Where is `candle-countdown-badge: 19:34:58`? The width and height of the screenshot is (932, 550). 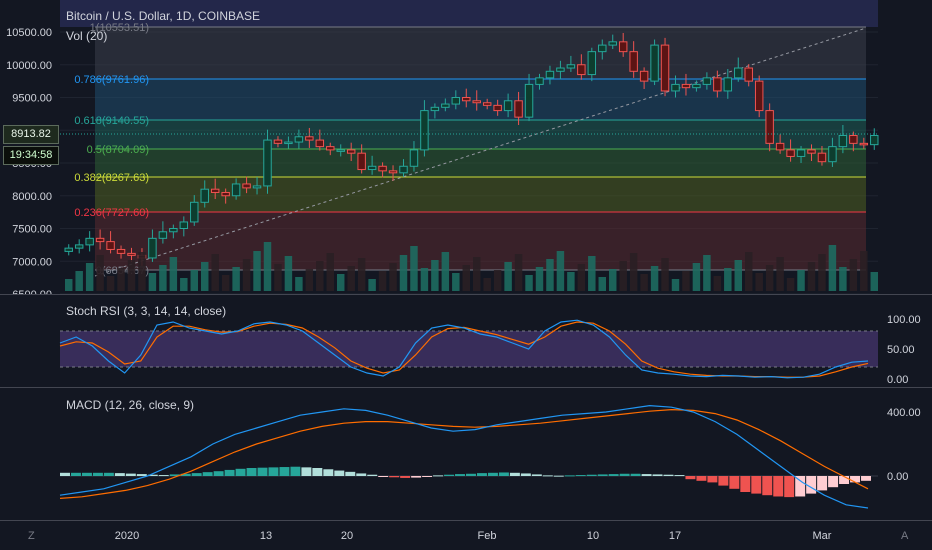 candle-countdown-badge: 19:34:58 is located at coordinates (31, 155).